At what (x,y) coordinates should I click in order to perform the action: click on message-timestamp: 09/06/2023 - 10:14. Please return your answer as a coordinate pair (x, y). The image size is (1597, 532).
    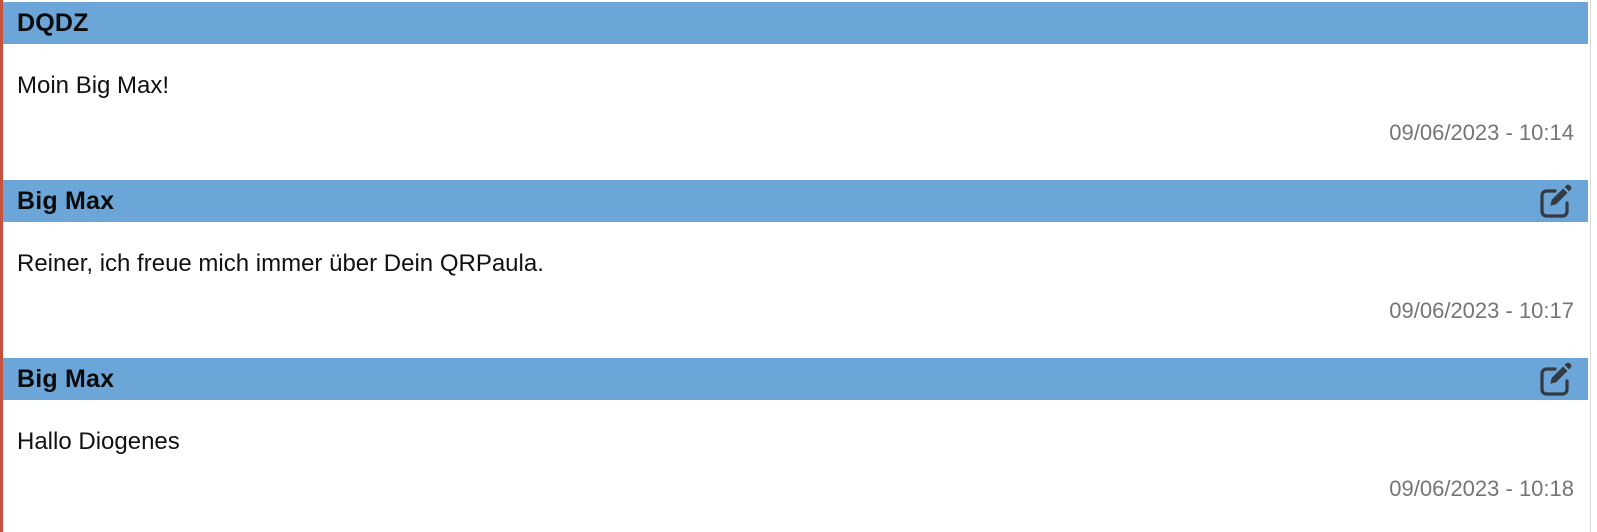
    Looking at the image, I should click on (1481, 132).